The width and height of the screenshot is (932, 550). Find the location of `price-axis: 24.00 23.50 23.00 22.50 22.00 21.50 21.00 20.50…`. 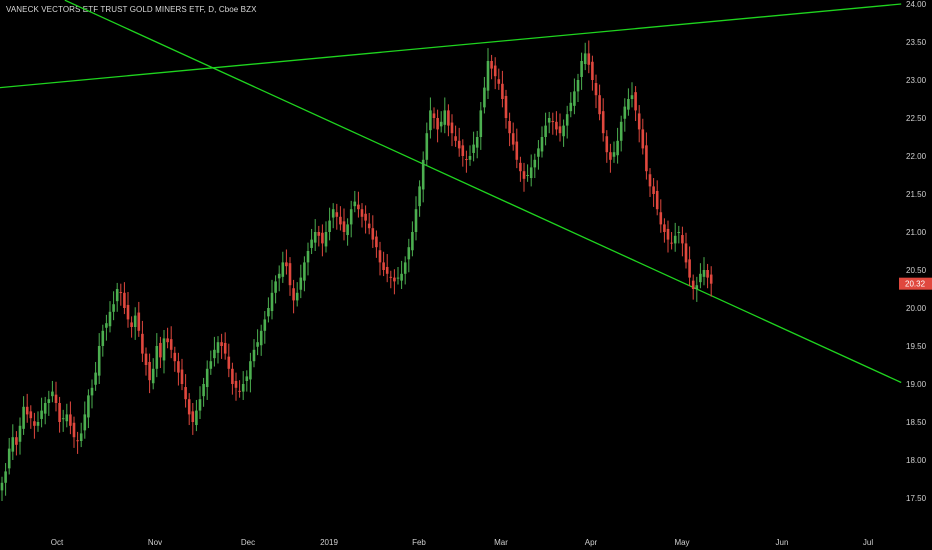

price-axis: 24.00 23.50 23.00 22.50 22.00 21.50 21.00 20.50… is located at coordinates (916, 251).